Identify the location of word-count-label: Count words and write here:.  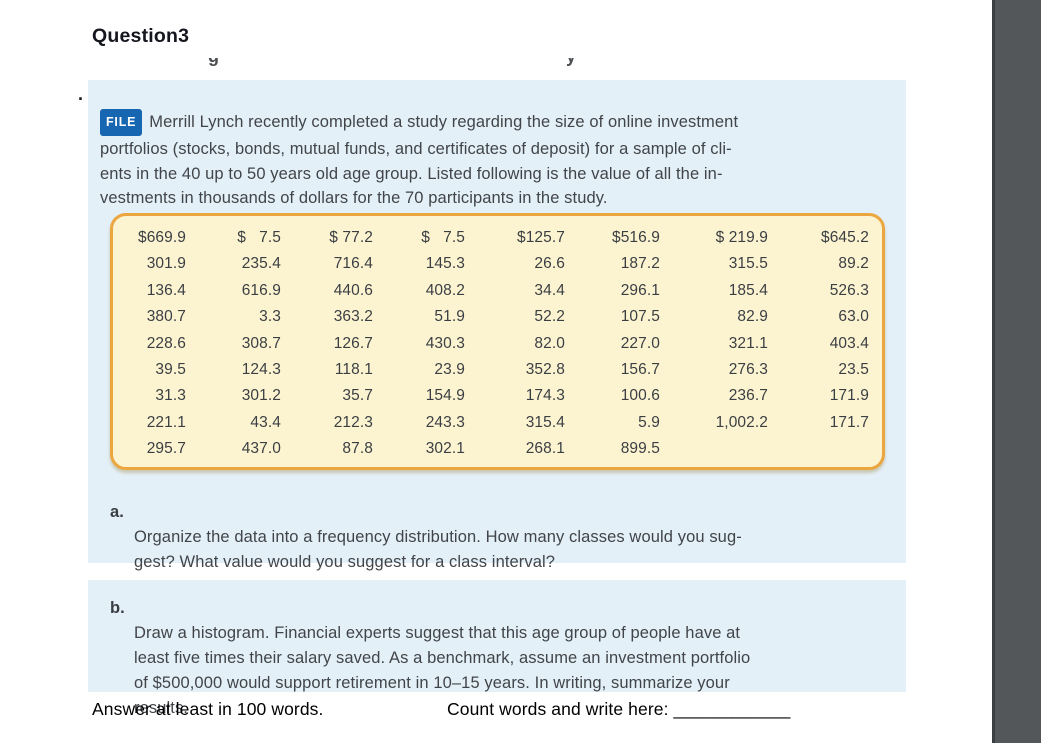
(560, 709).